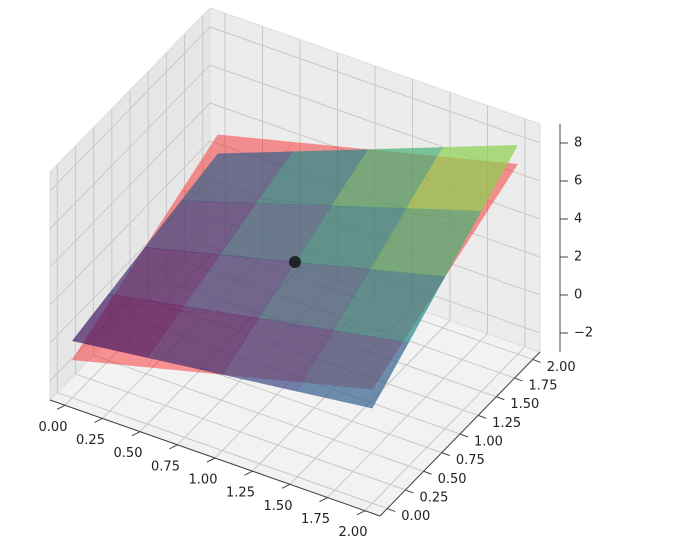  What do you see at coordinates (353, 532) in the screenshot?
I see `x-tick-label: 2.00` at bounding box center [353, 532].